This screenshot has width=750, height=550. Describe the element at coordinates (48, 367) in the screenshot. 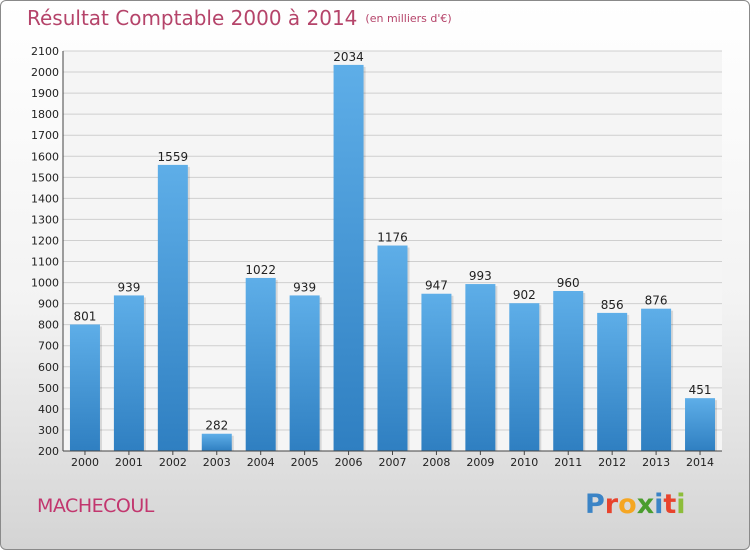

I see `y-tick-label: 600` at that location.